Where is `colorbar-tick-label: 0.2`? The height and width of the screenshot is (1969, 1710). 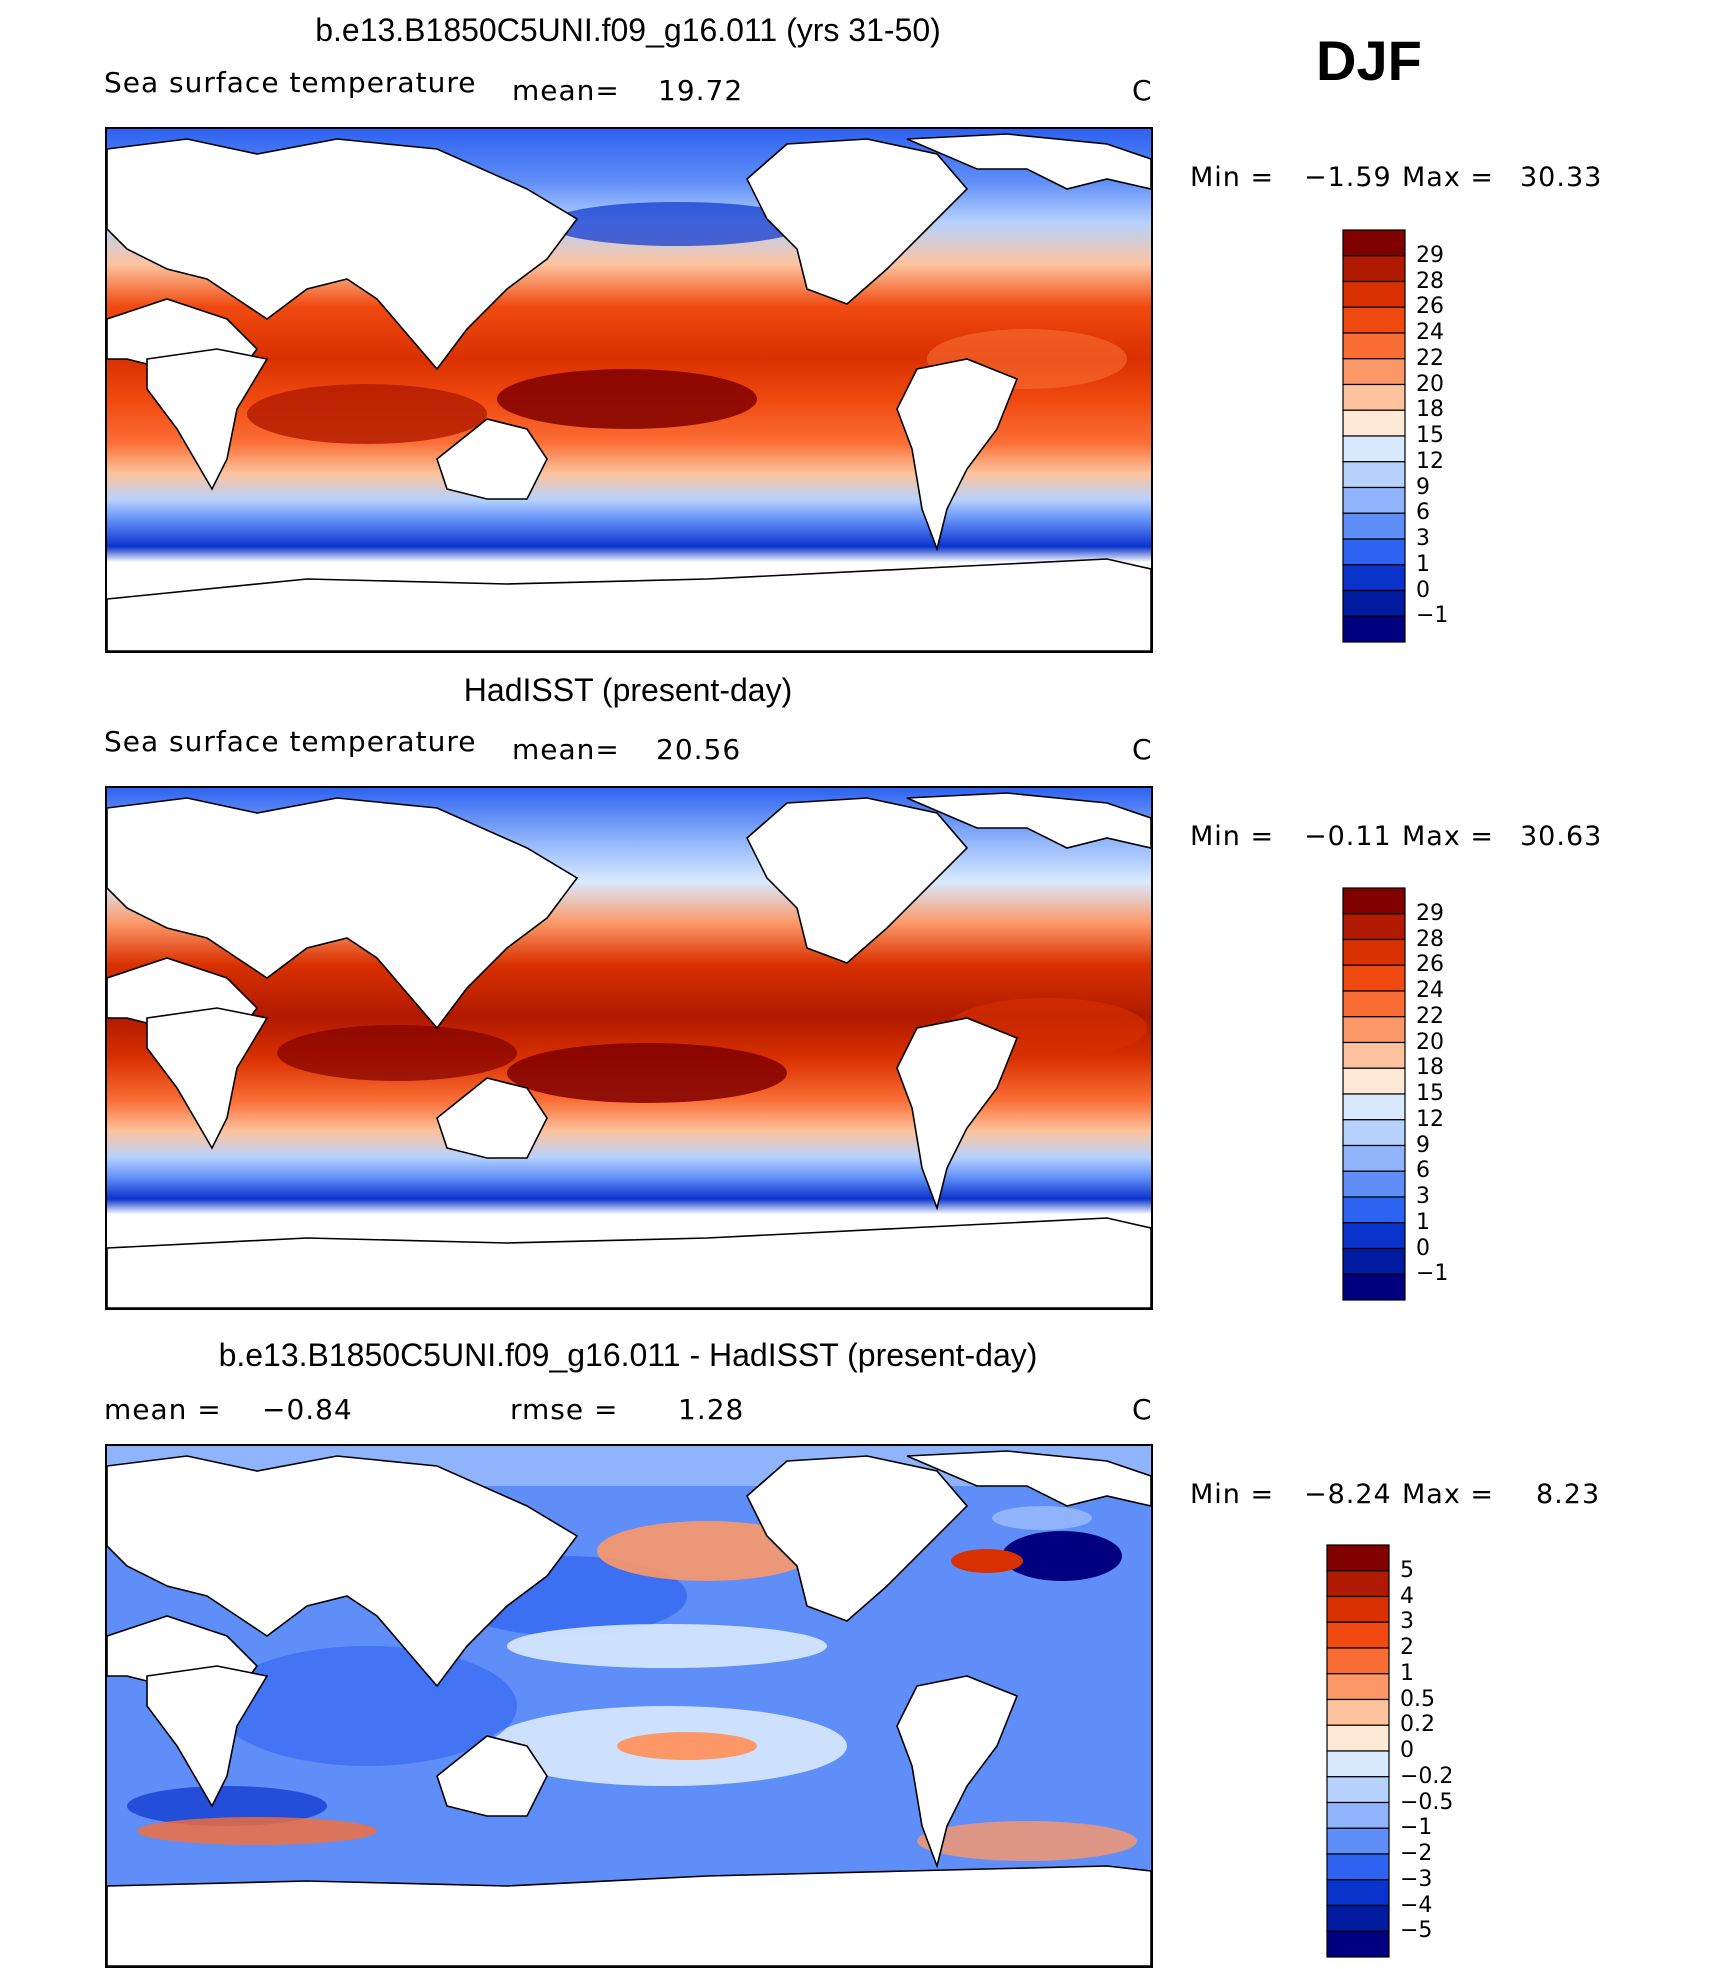
colorbar-tick-label: 0.2 is located at coordinates (1417, 1725).